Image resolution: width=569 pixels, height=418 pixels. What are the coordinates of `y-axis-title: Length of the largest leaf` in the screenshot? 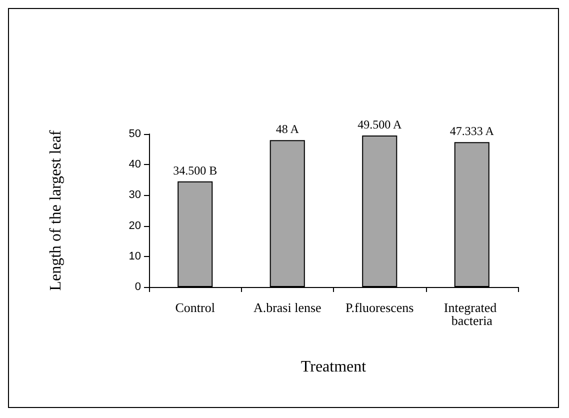 It's located at (56, 210).